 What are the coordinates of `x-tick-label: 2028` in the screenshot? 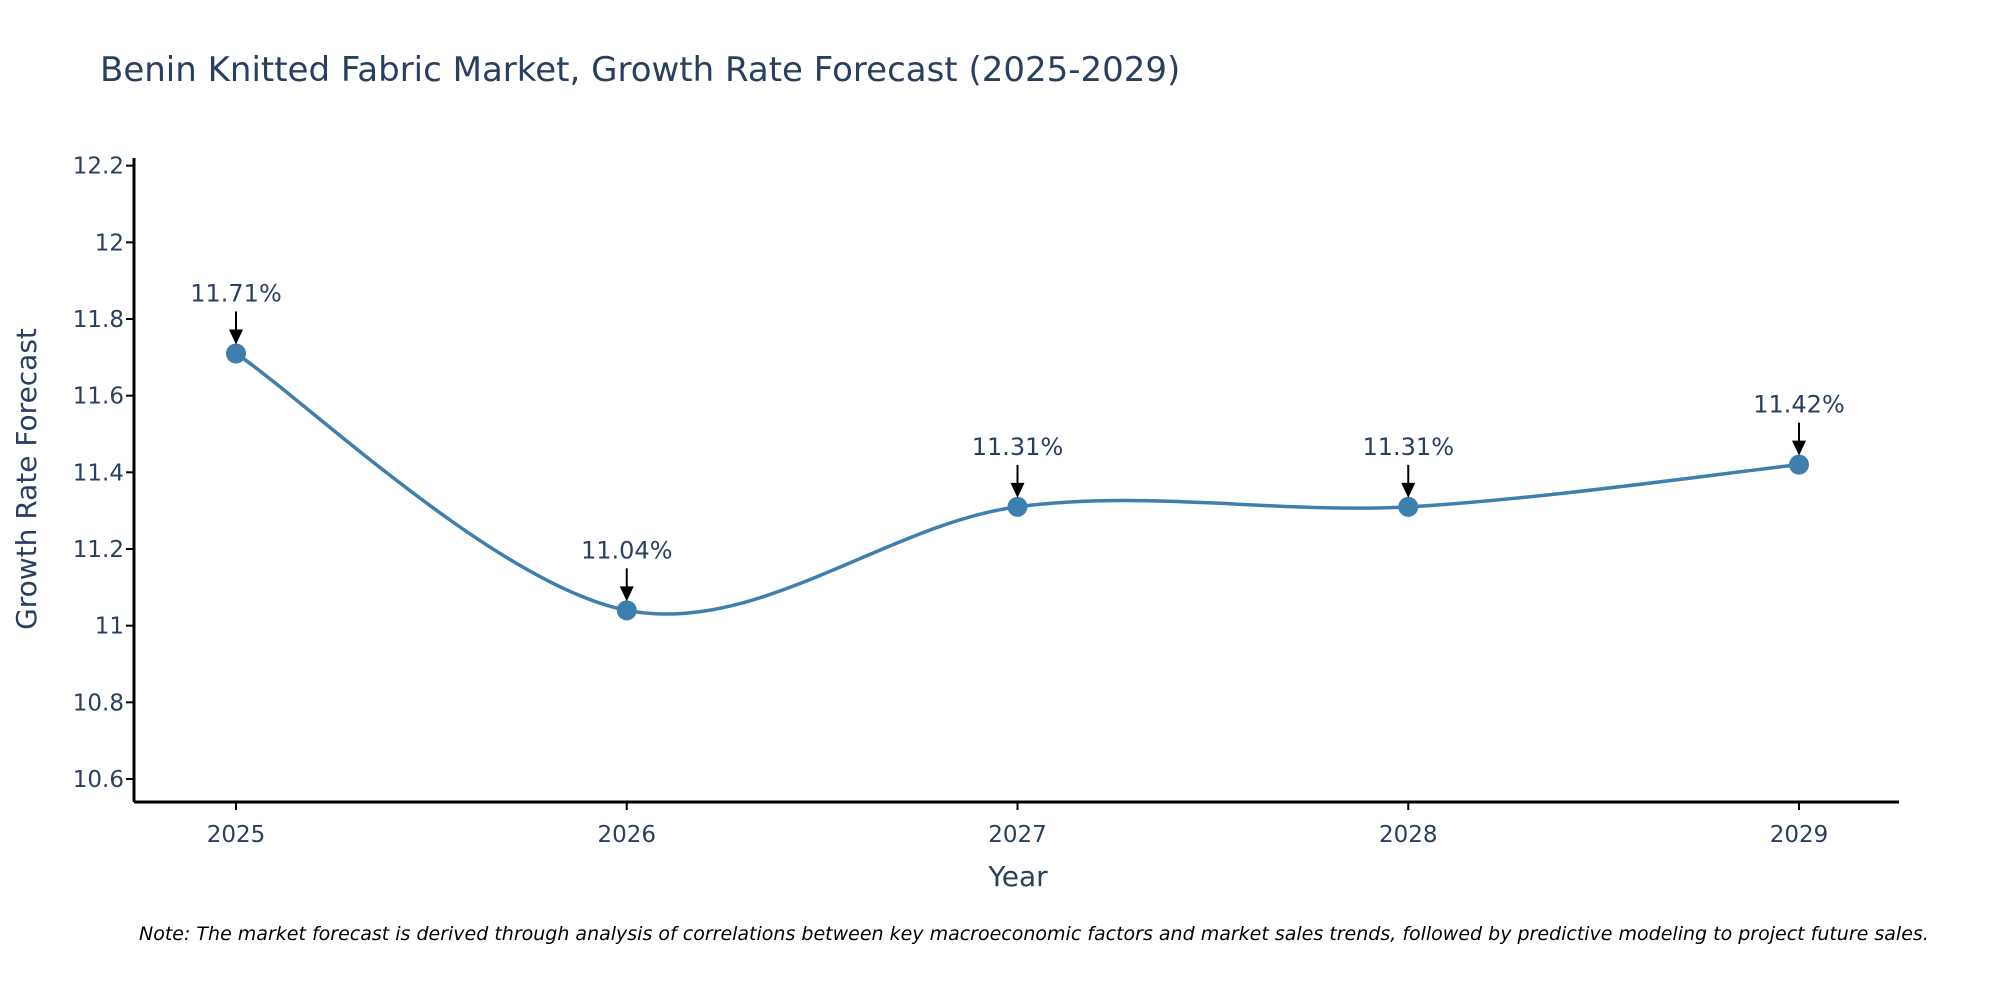 It's located at (1408, 835).